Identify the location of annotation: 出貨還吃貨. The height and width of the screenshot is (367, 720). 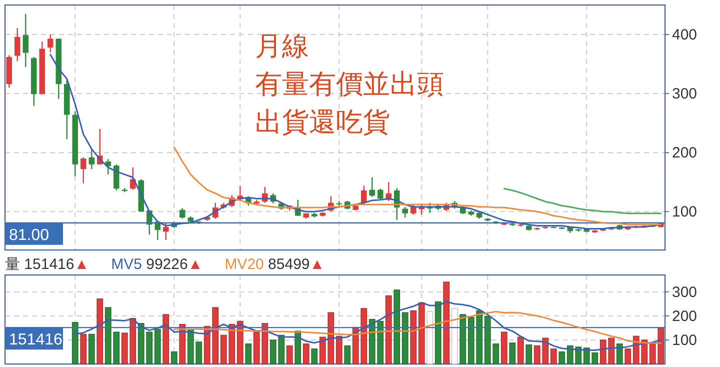
(322, 122).